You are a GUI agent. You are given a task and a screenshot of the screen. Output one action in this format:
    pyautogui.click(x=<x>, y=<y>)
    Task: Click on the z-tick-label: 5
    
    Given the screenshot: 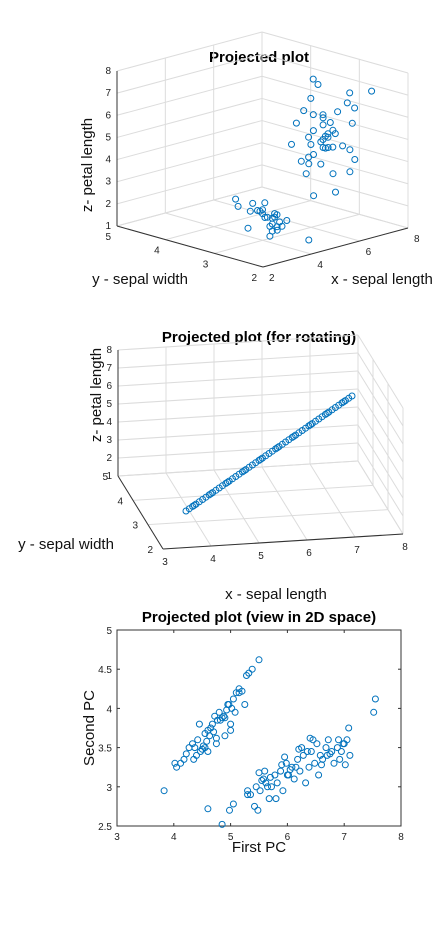 What is the action you would take?
    pyautogui.click(x=108, y=137)
    